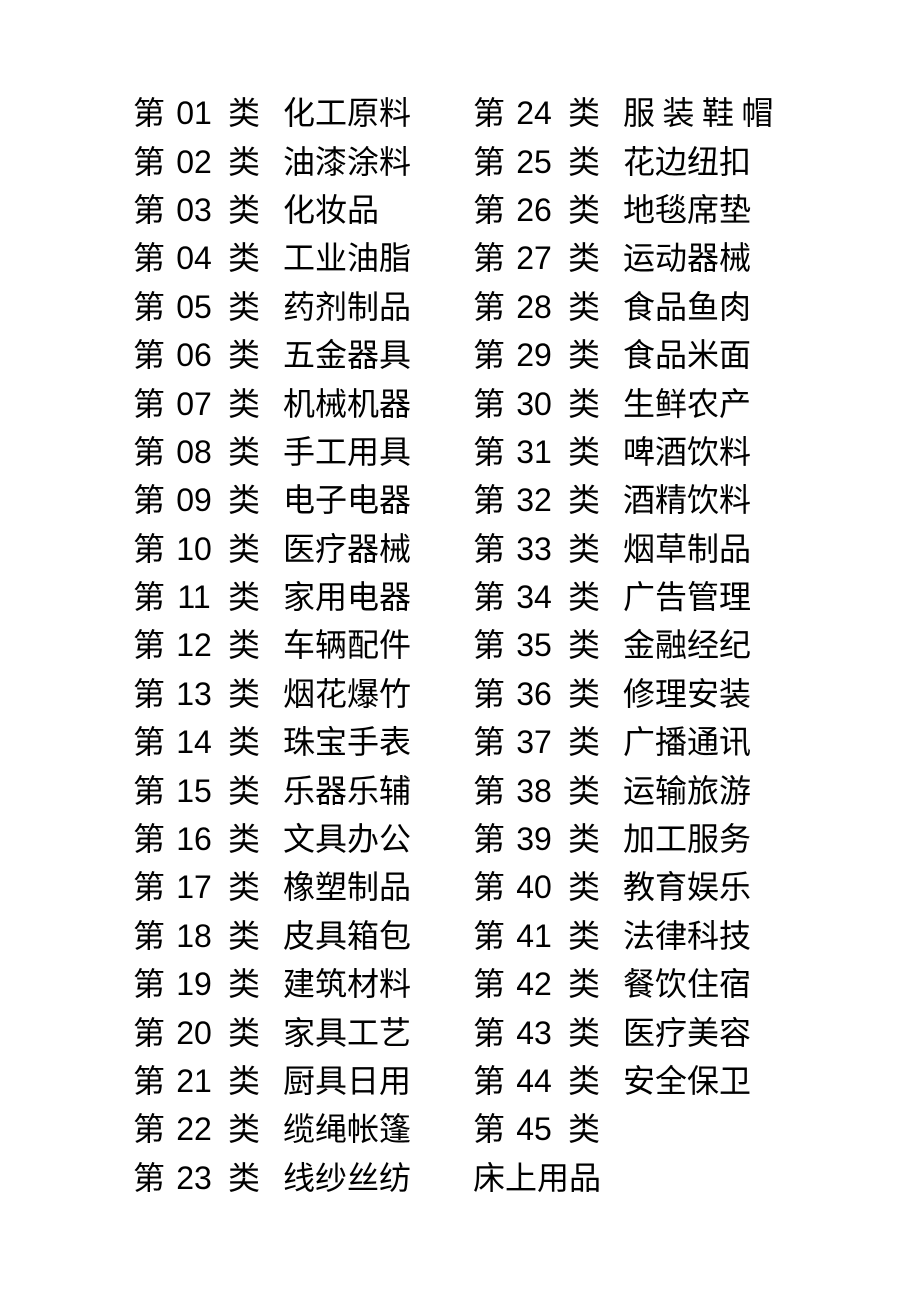  What do you see at coordinates (194, 451) in the screenshot?
I see `class-number: 08` at bounding box center [194, 451].